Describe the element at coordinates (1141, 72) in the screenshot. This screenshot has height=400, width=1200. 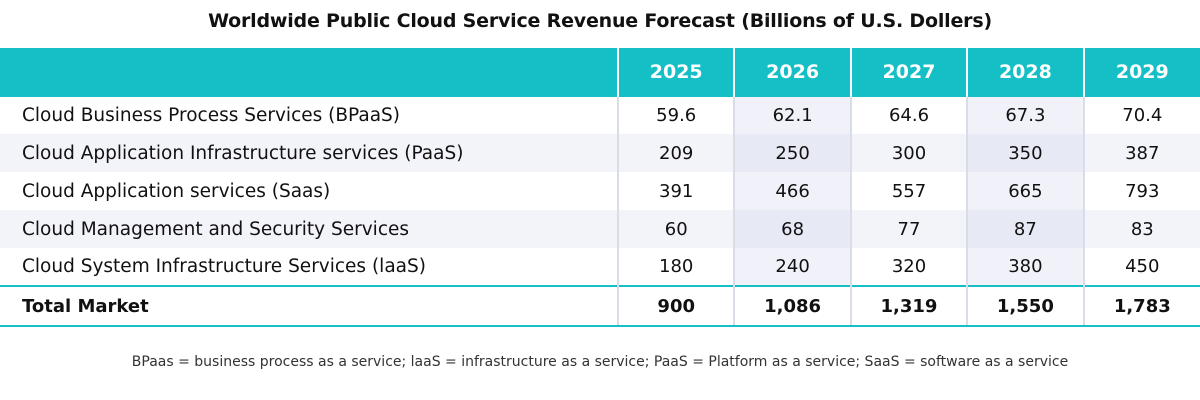
I see `header-year-2029: 2029` at that location.